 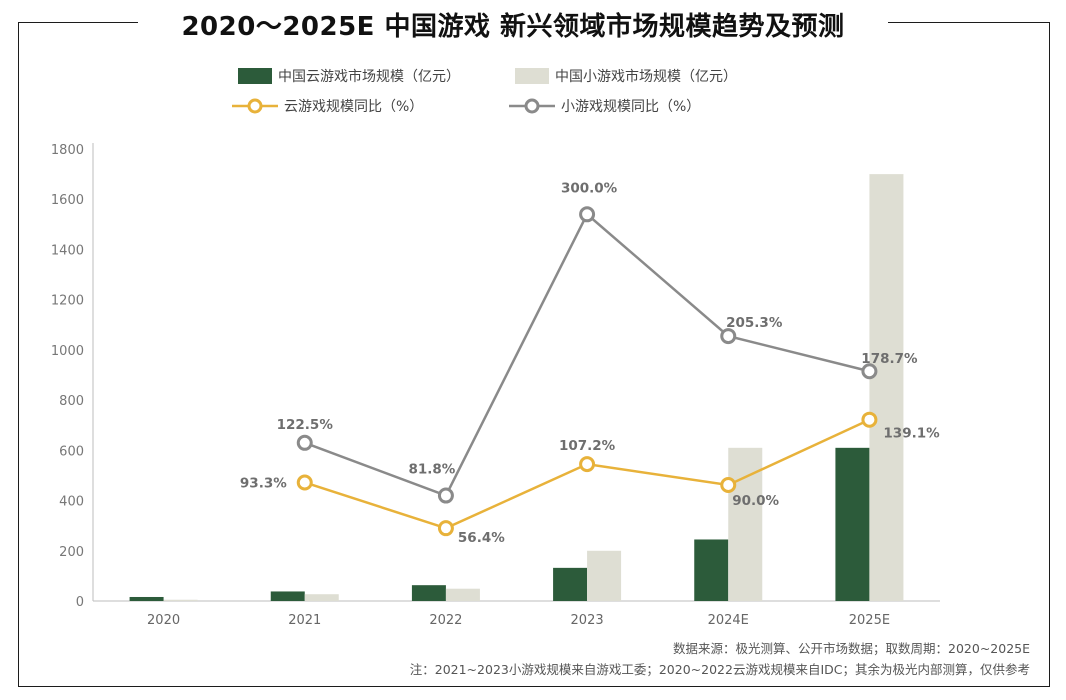 What do you see at coordinates (354, 107) in the screenshot?
I see `legend-cloud-line-label: 云游戏规模同比（%）` at bounding box center [354, 107].